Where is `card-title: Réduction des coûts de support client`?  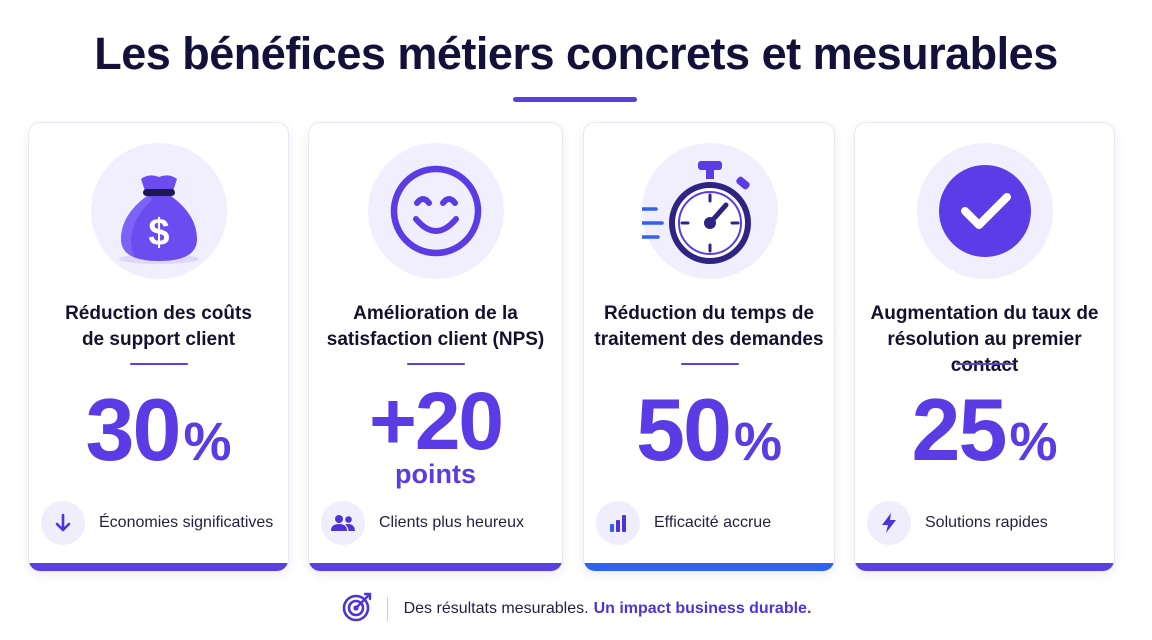
card-title: Réduction des coûts de support client is located at coordinates (158, 326).